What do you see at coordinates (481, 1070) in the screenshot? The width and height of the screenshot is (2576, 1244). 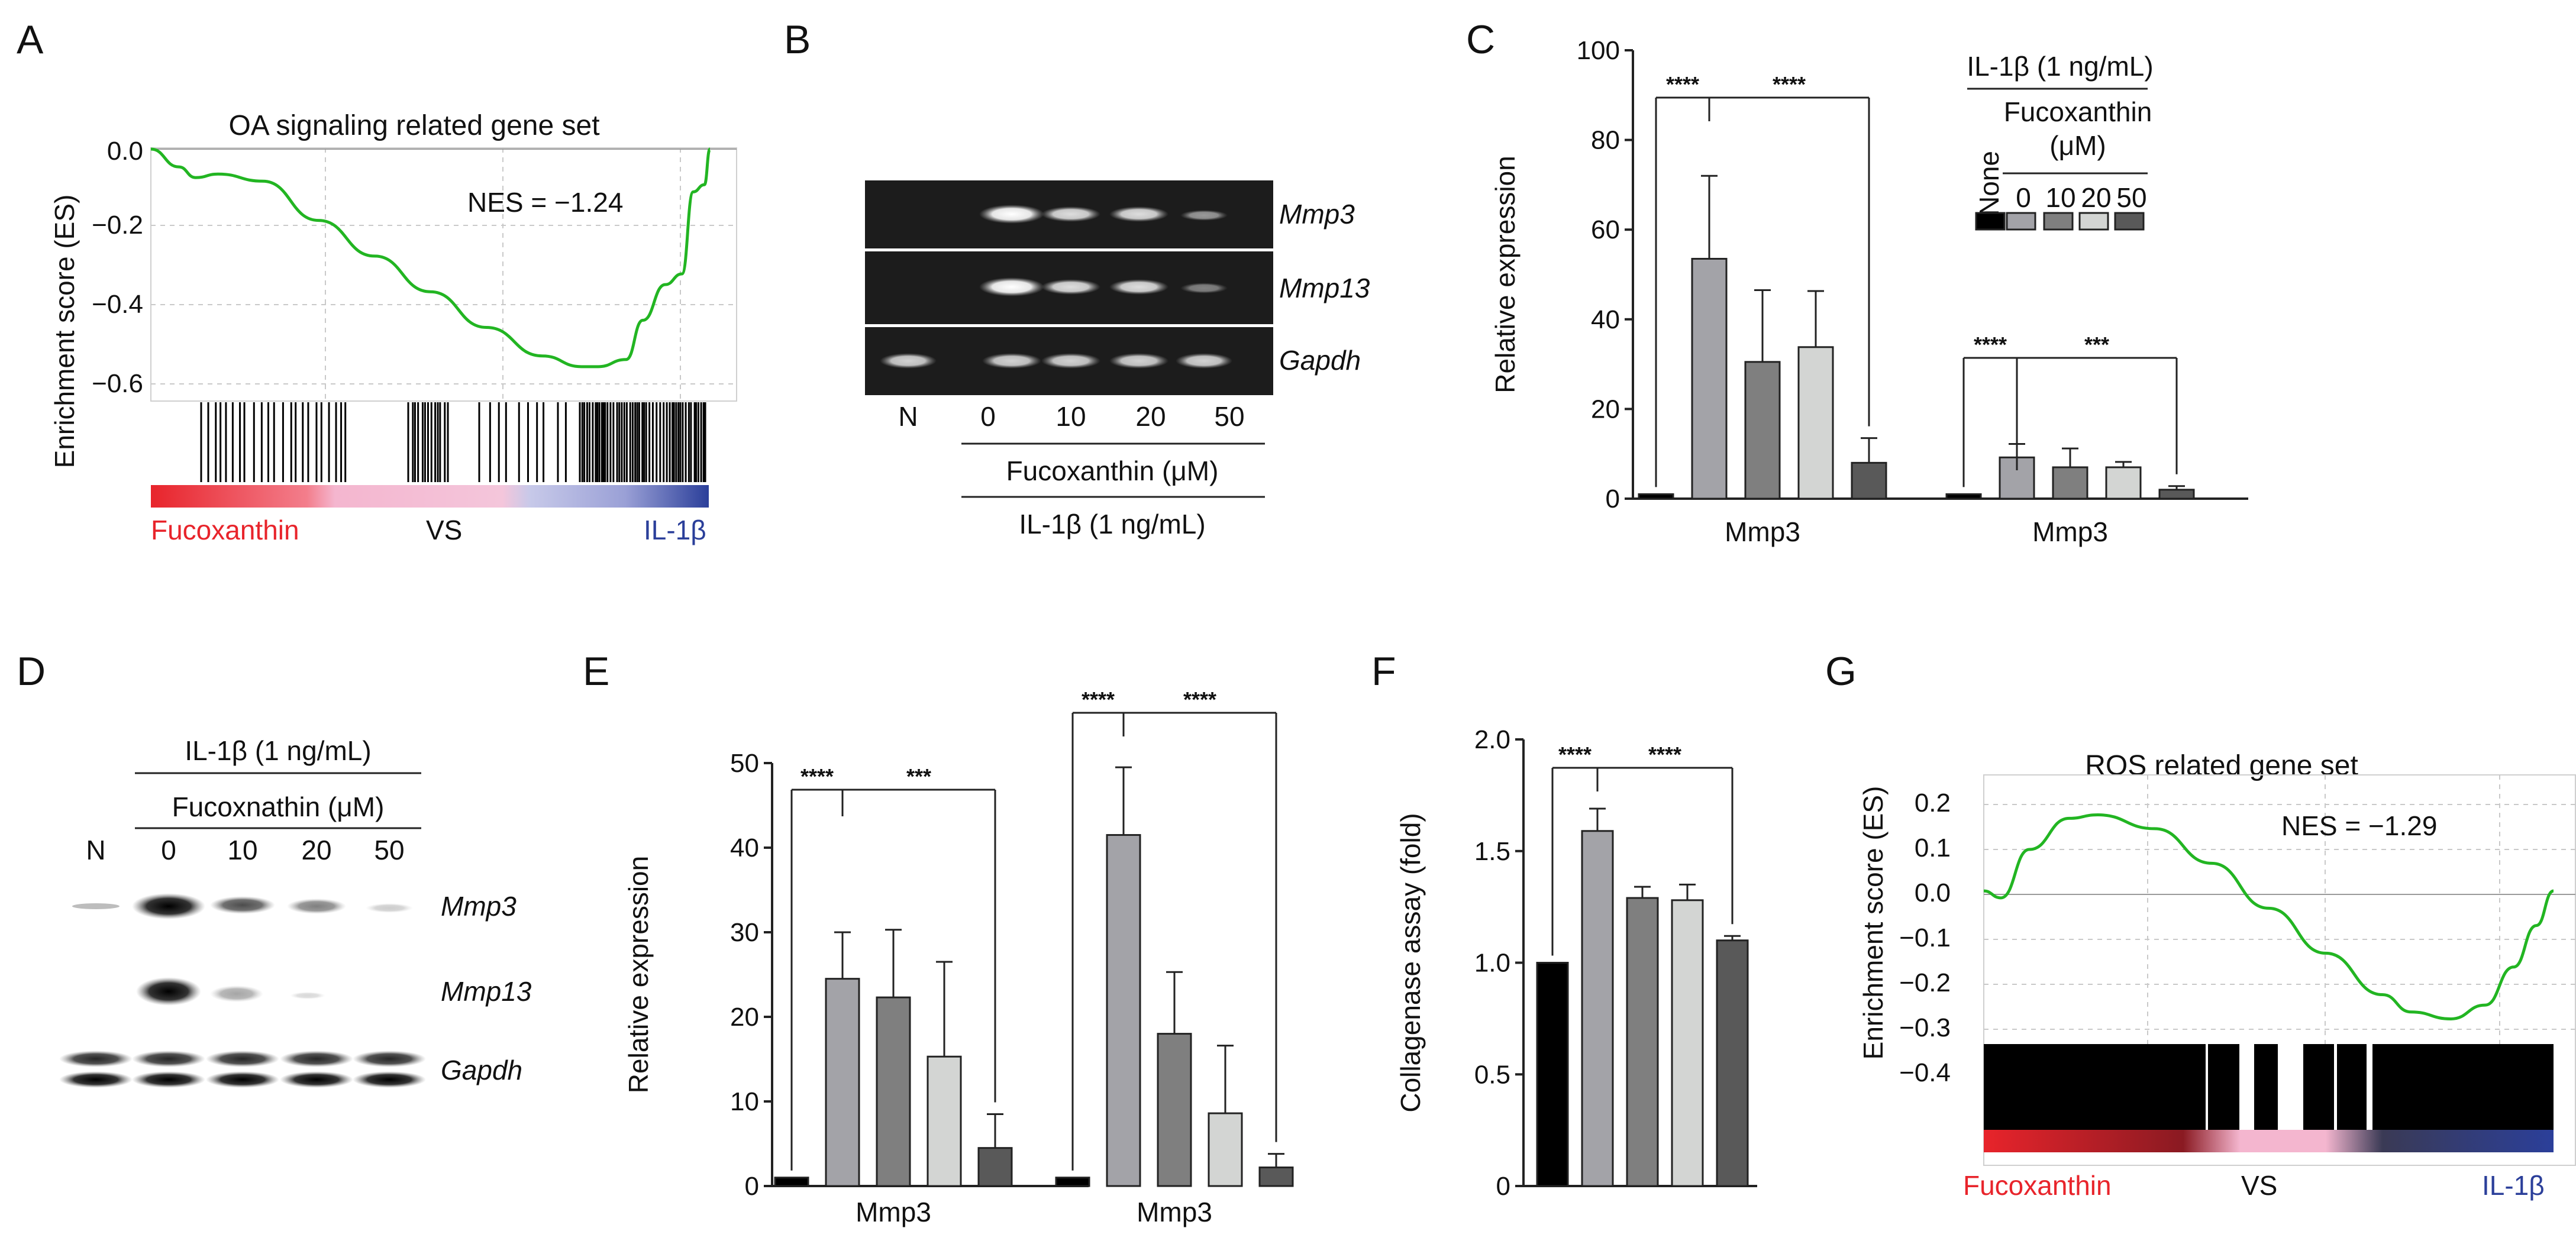 I see `blot-label-gapdh: Gapdh` at bounding box center [481, 1070].